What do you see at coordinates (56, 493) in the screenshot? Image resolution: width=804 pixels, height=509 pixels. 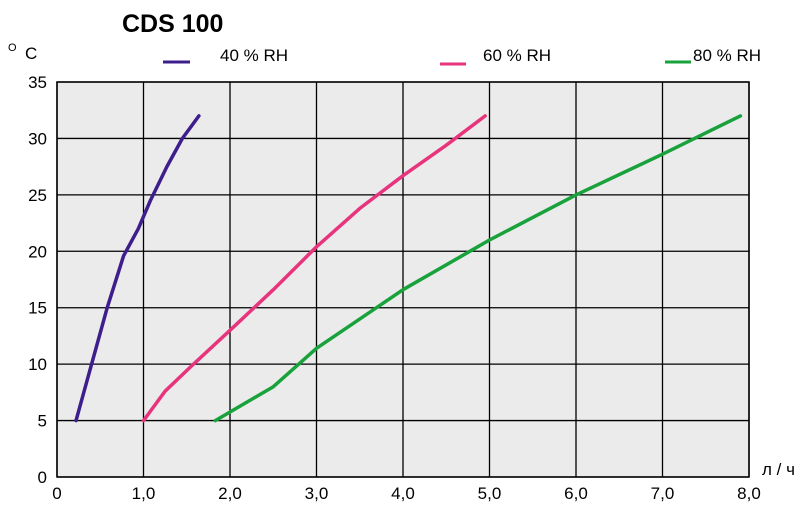 I see `x-tick-label: 0` at bounding box center [56, 493].